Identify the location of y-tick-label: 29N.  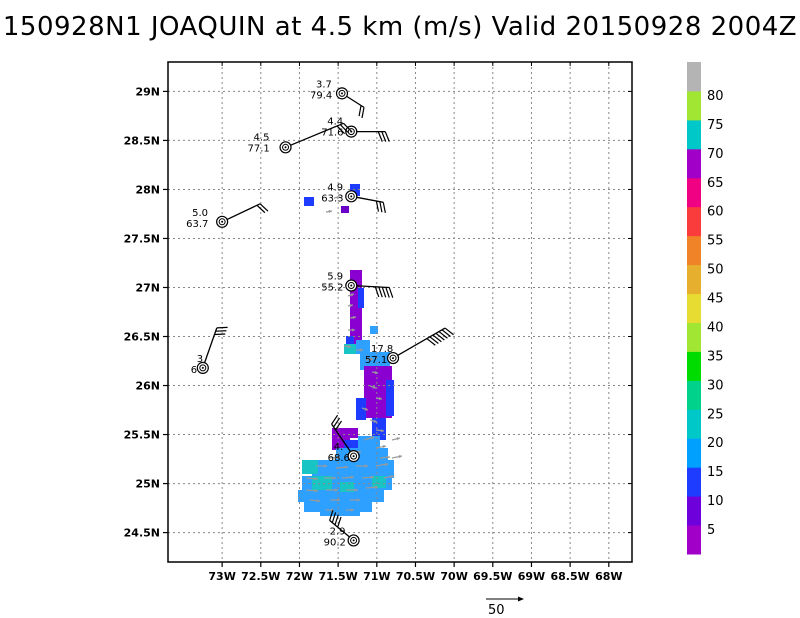
(147, 91).